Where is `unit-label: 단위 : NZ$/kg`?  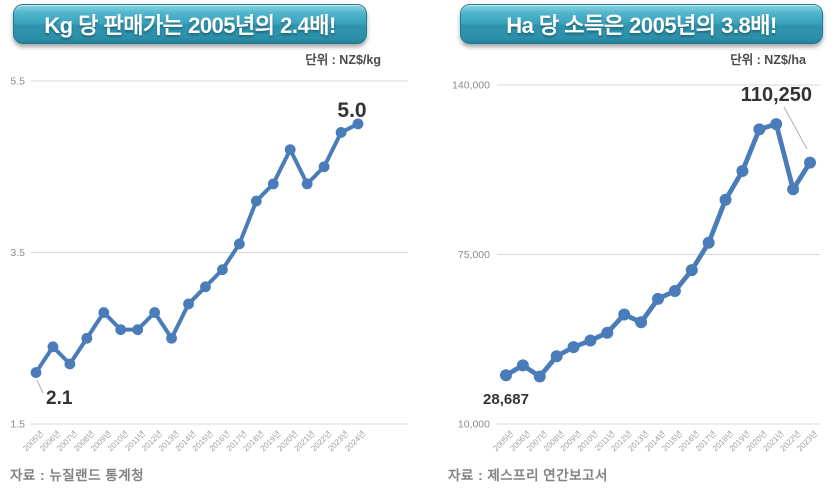 unit-label: 단위 : NZ$/kg is located at coordinates (343, 60).